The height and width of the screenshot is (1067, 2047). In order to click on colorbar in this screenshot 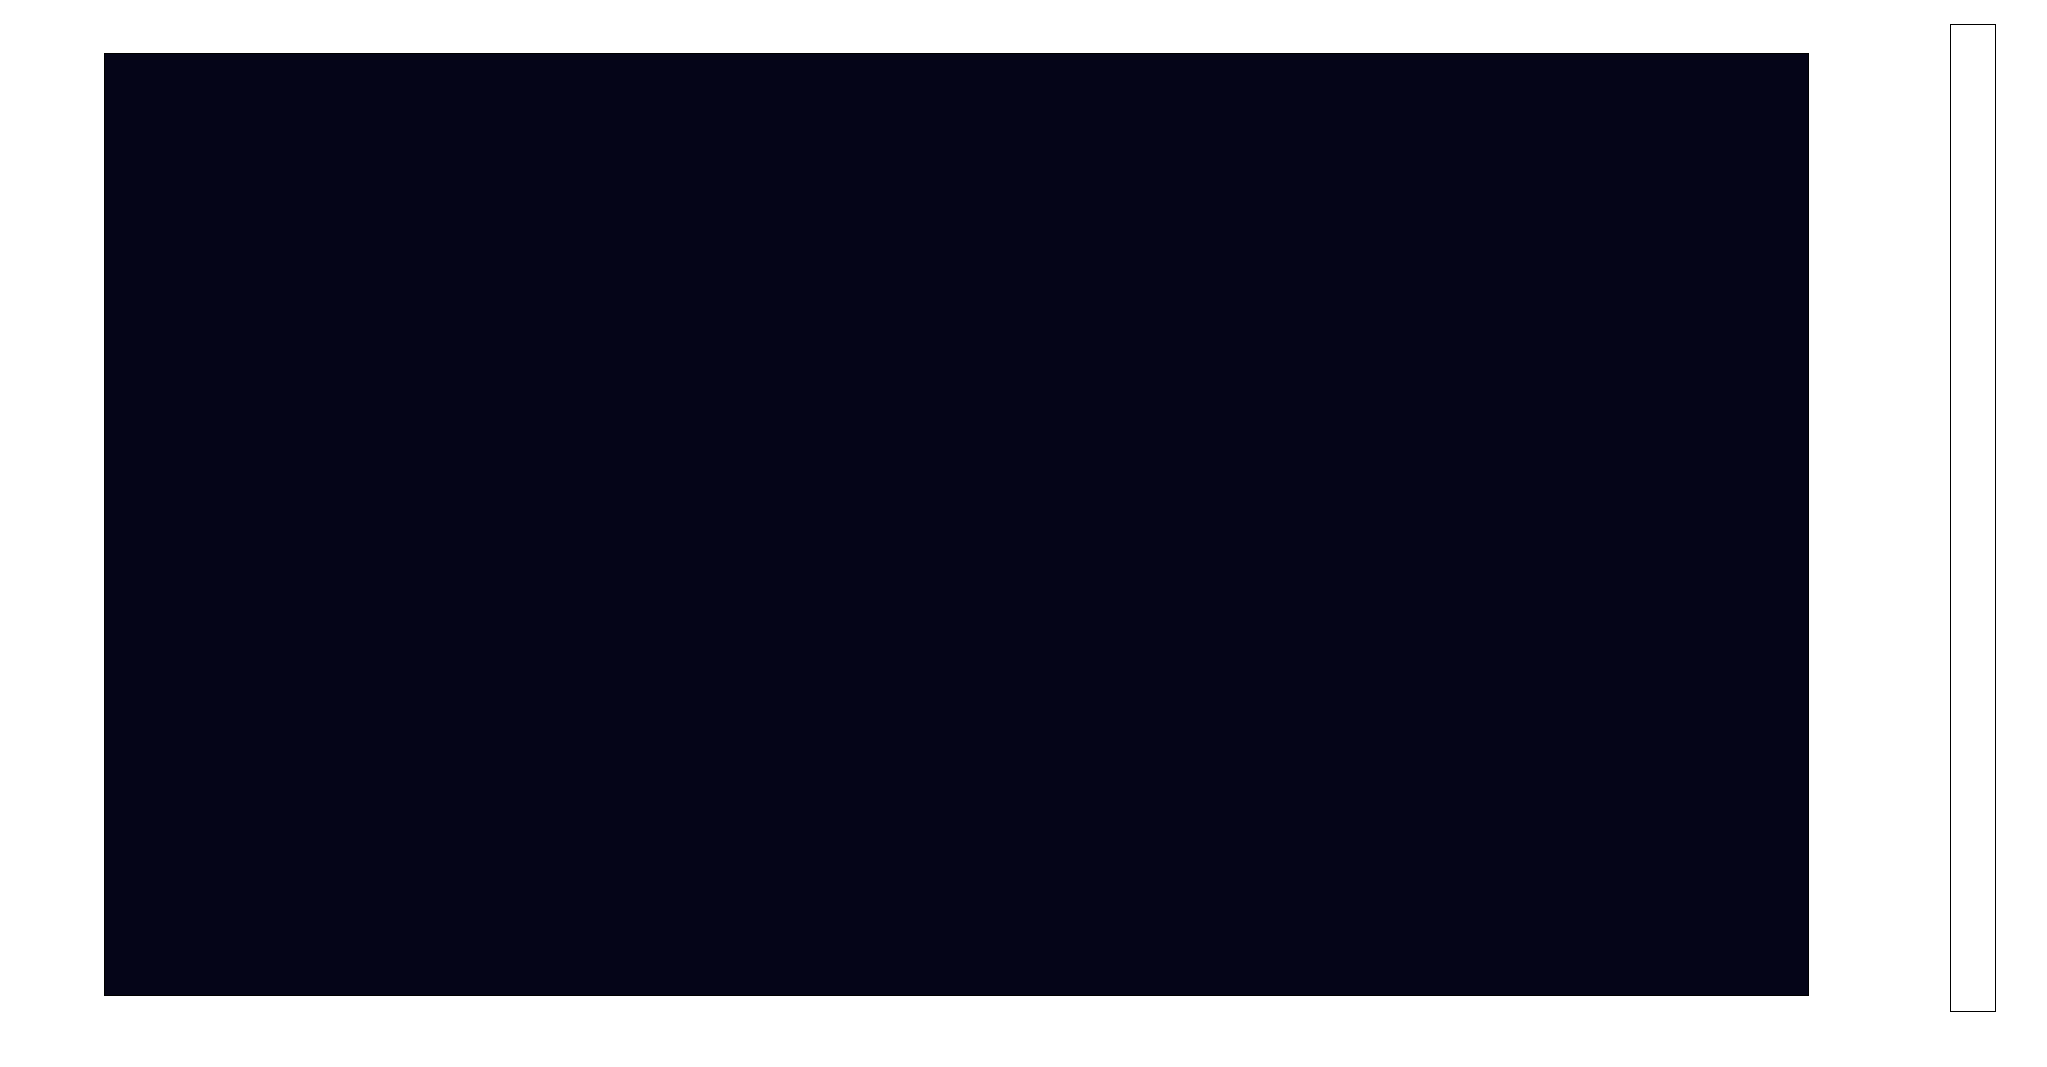, I will do `click(1973, 518)`.